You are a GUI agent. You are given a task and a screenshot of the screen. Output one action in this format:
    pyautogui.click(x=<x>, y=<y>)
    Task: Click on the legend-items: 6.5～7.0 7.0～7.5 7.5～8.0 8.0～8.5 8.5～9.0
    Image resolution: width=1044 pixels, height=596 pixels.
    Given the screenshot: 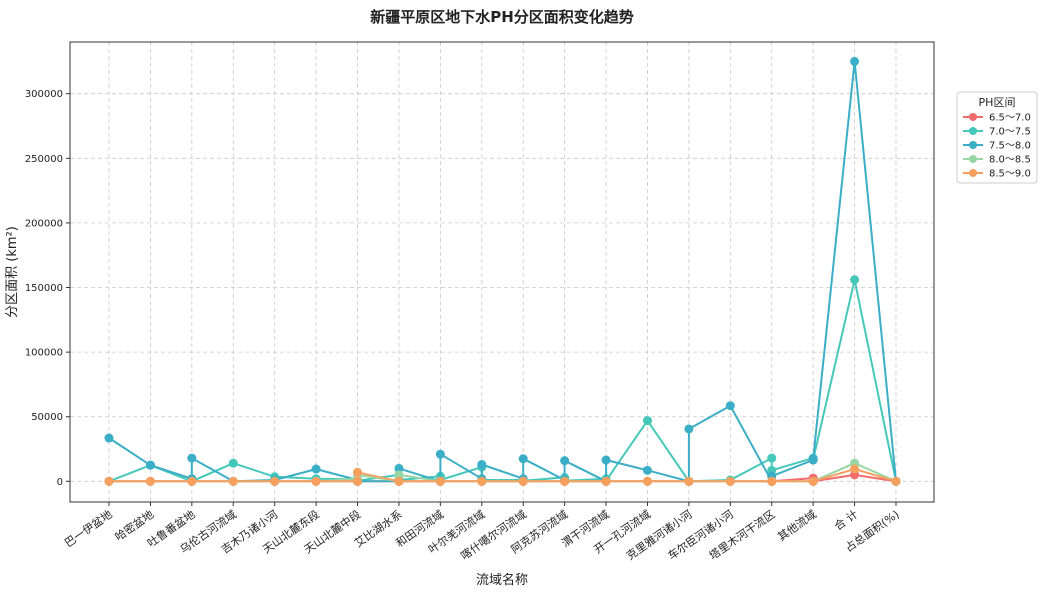 What is the action you would take?
    pyautogui.click(x=997, y=146)
    